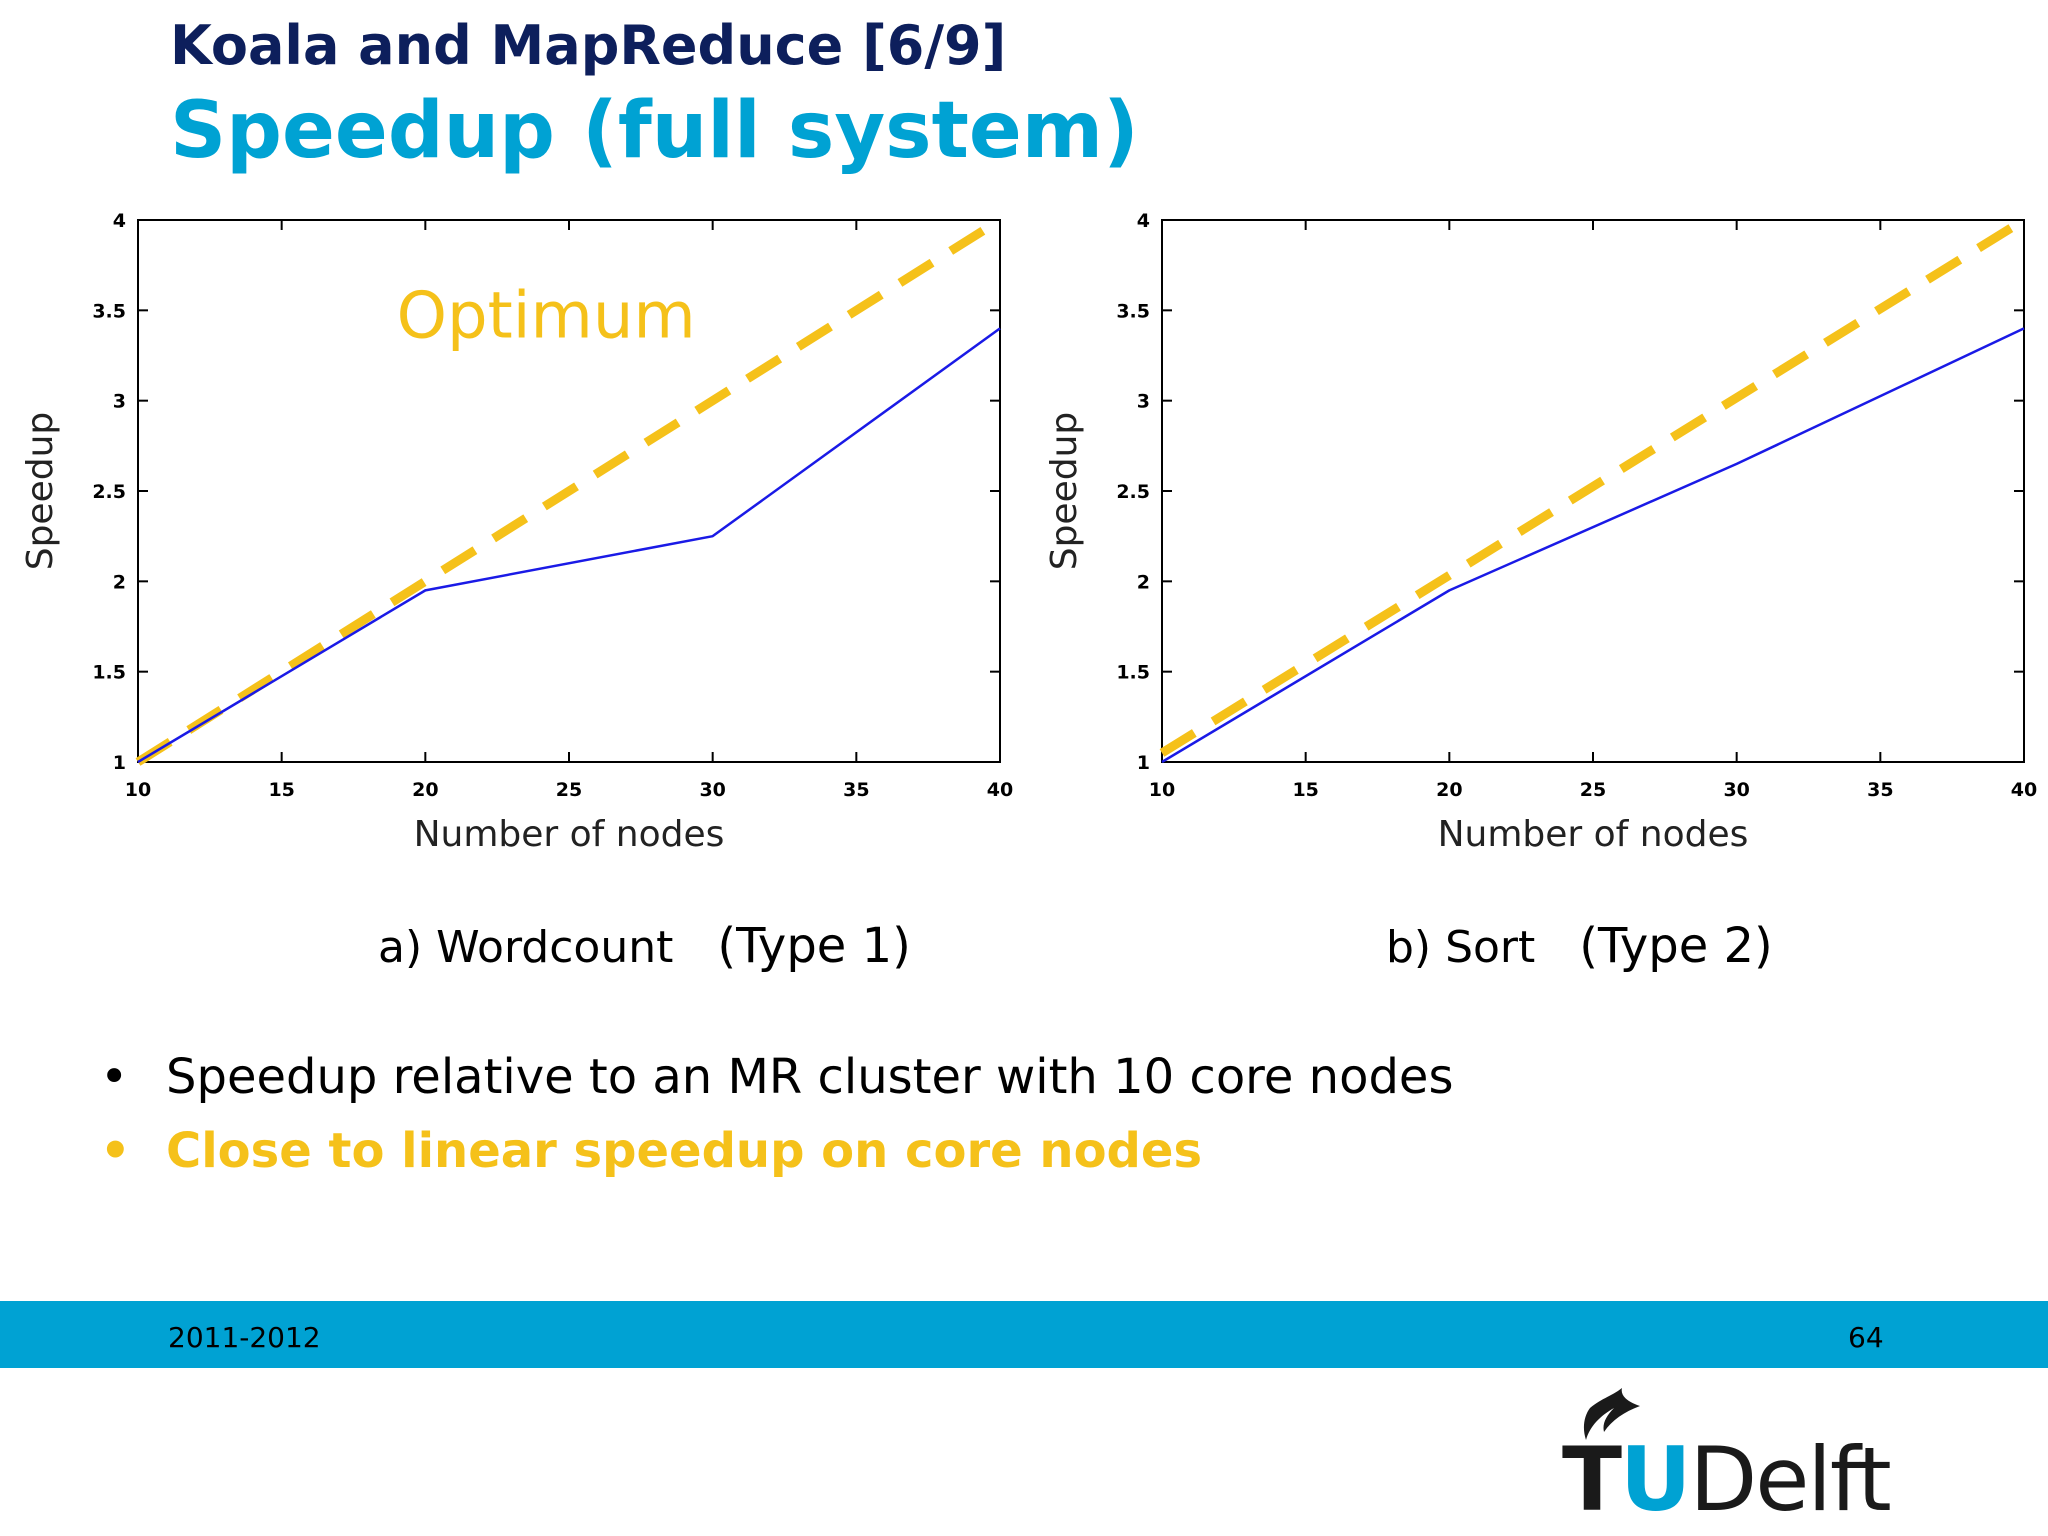 This screenshot has height=1536, width=2048. Describe the element at coordinates (814, 946) in the screenshot. I see `caption-type: (Type 1)` at that location.